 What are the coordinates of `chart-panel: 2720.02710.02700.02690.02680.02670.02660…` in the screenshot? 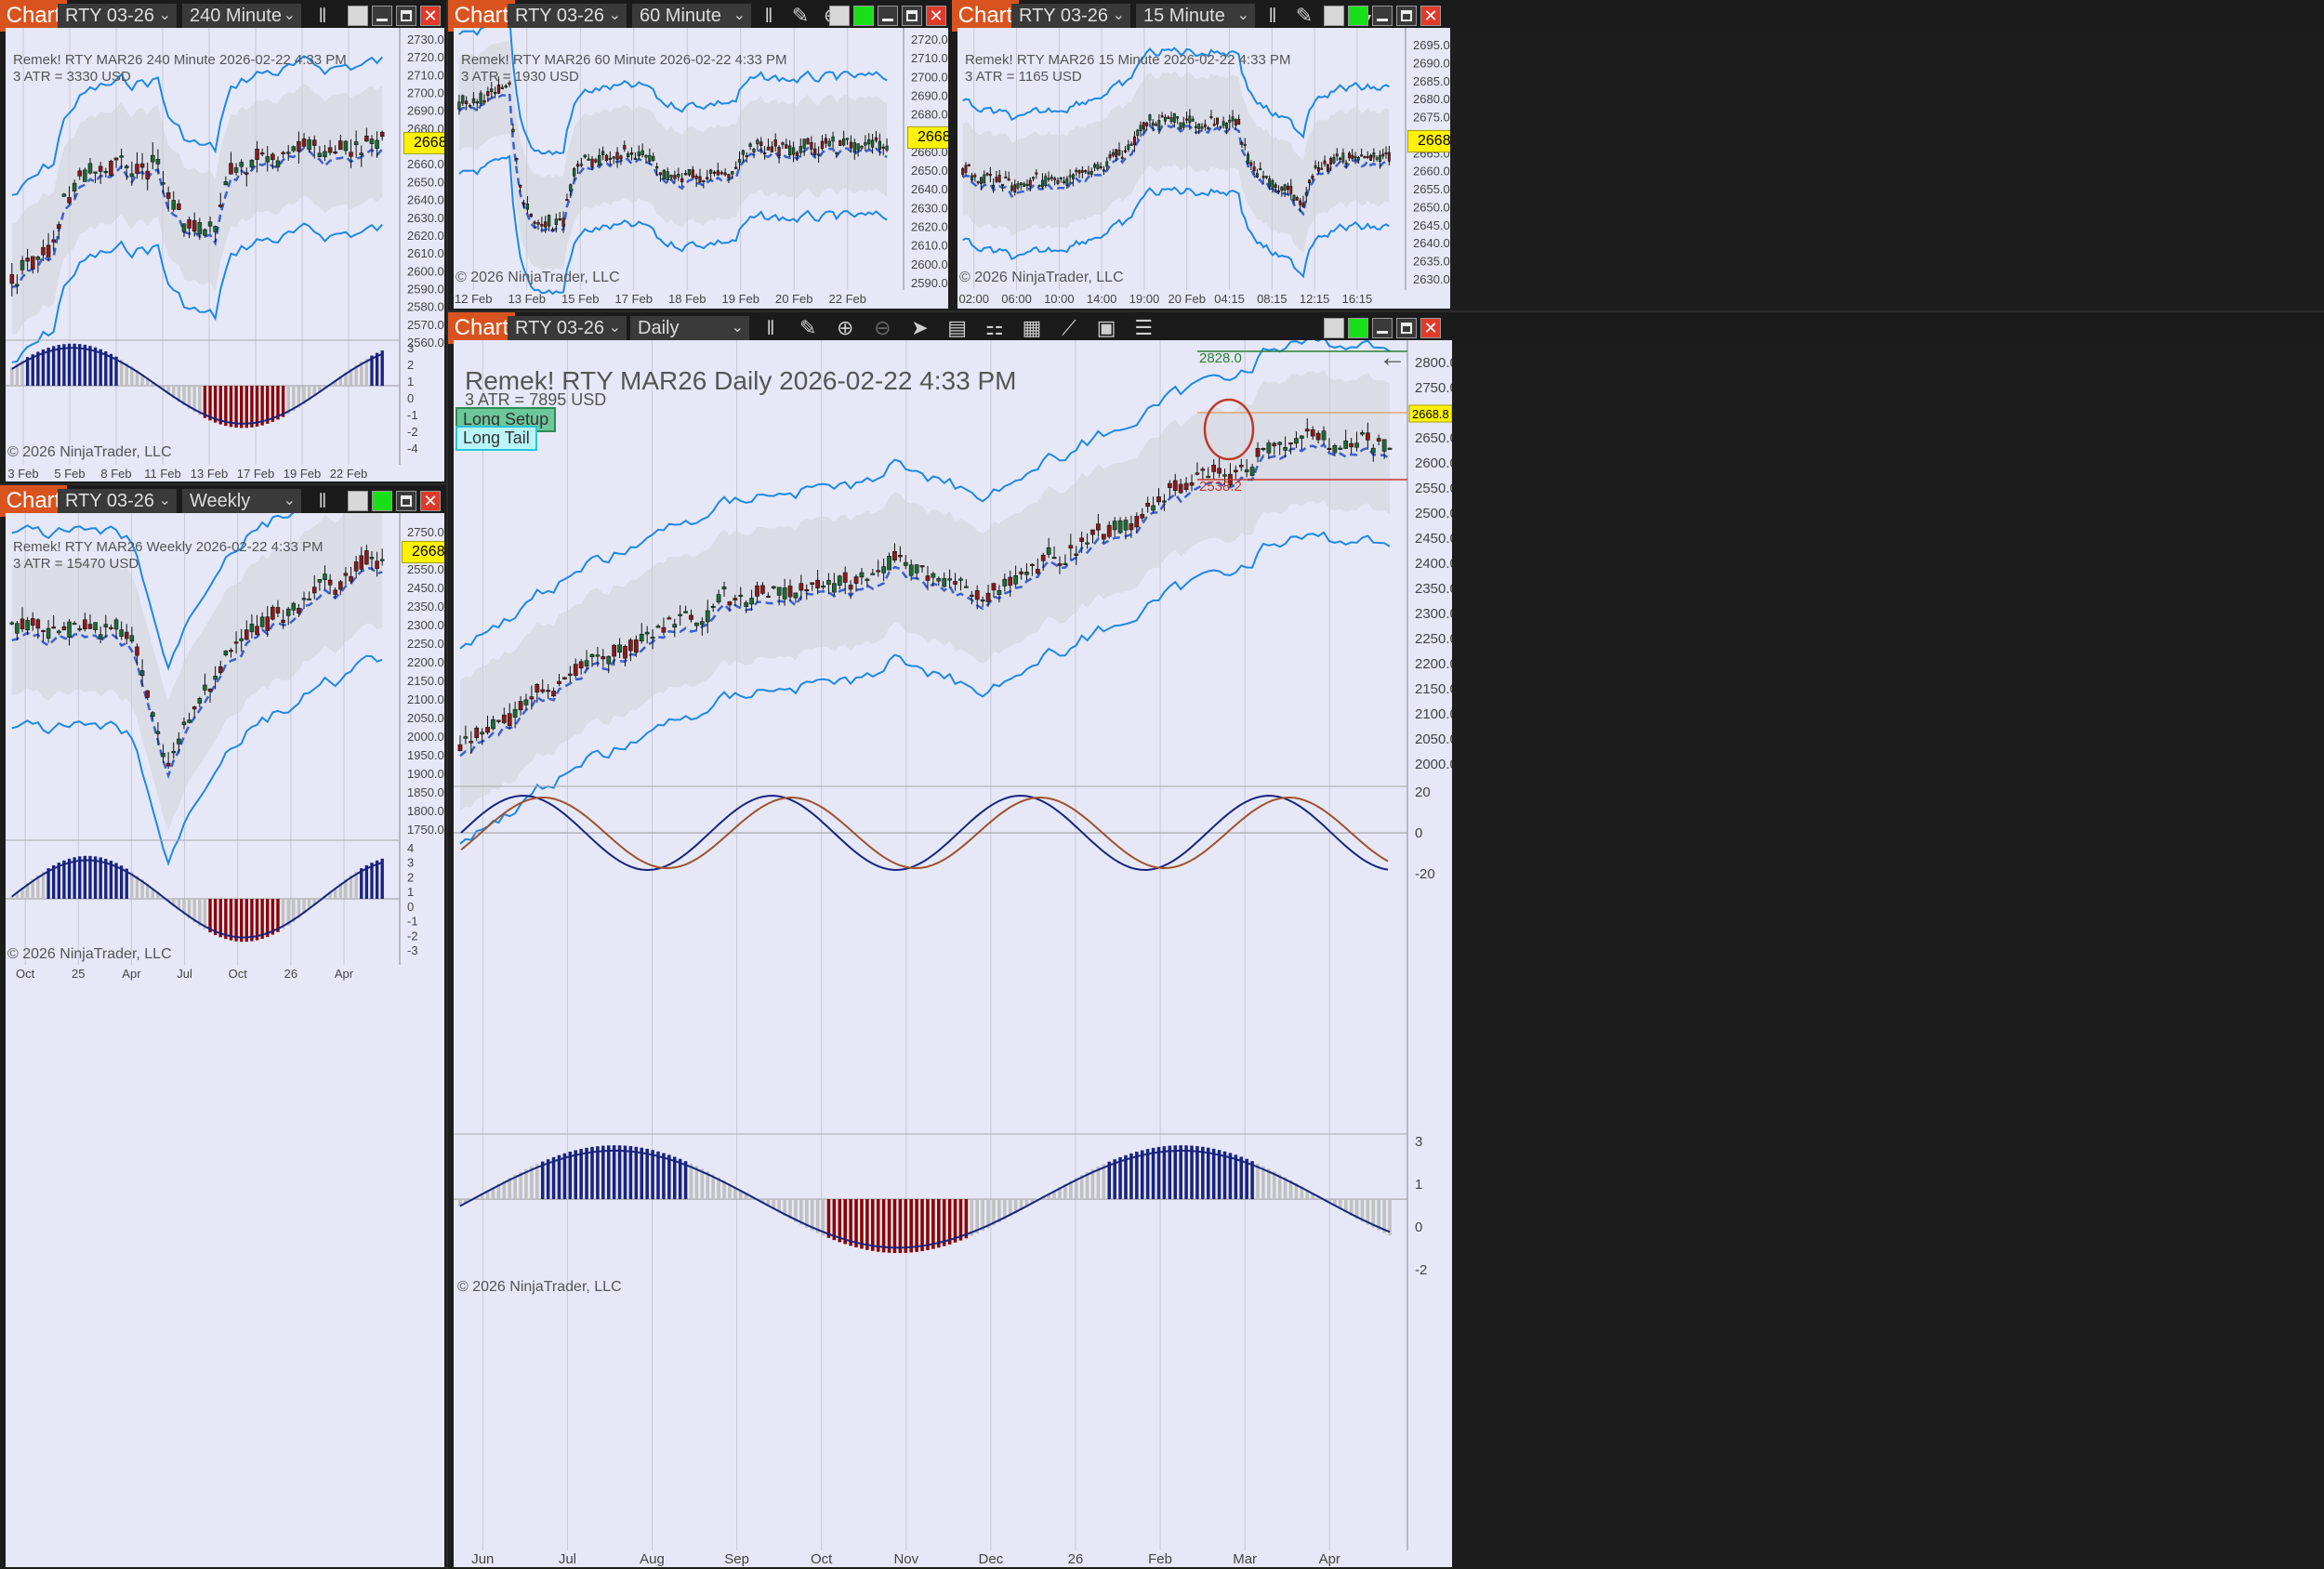 It's located at (701, 168).